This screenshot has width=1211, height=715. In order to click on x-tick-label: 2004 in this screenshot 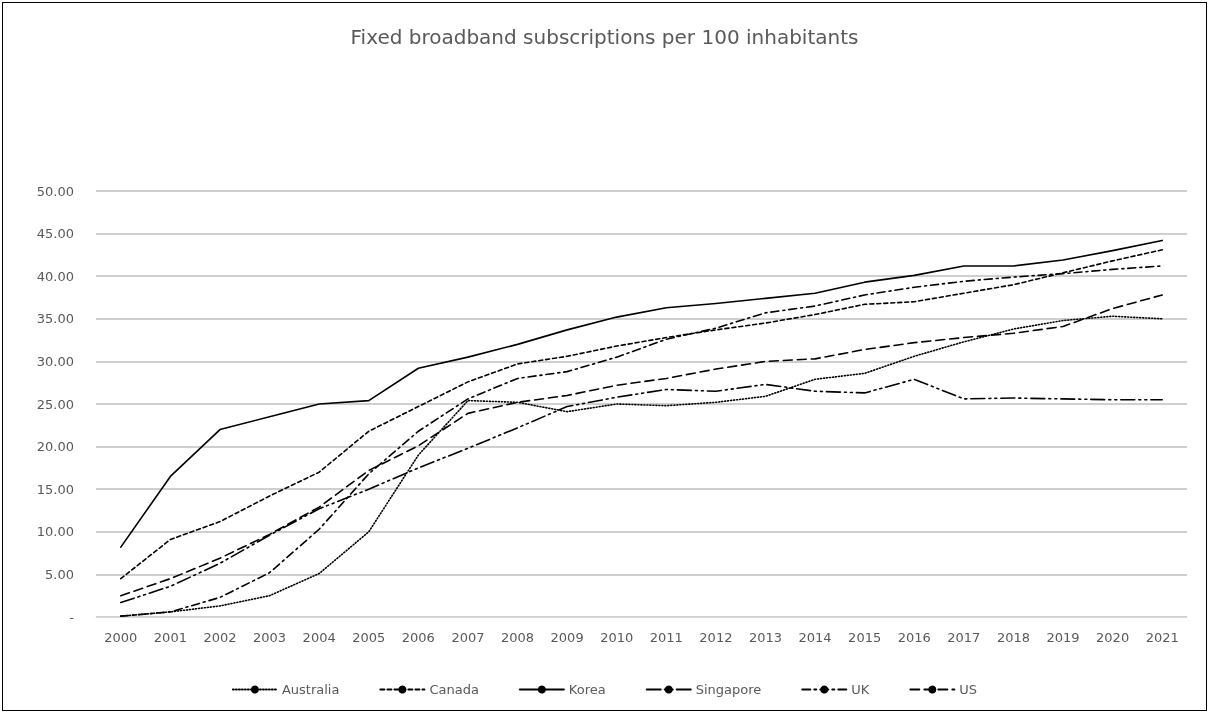, I will do `click(319, 637)`.